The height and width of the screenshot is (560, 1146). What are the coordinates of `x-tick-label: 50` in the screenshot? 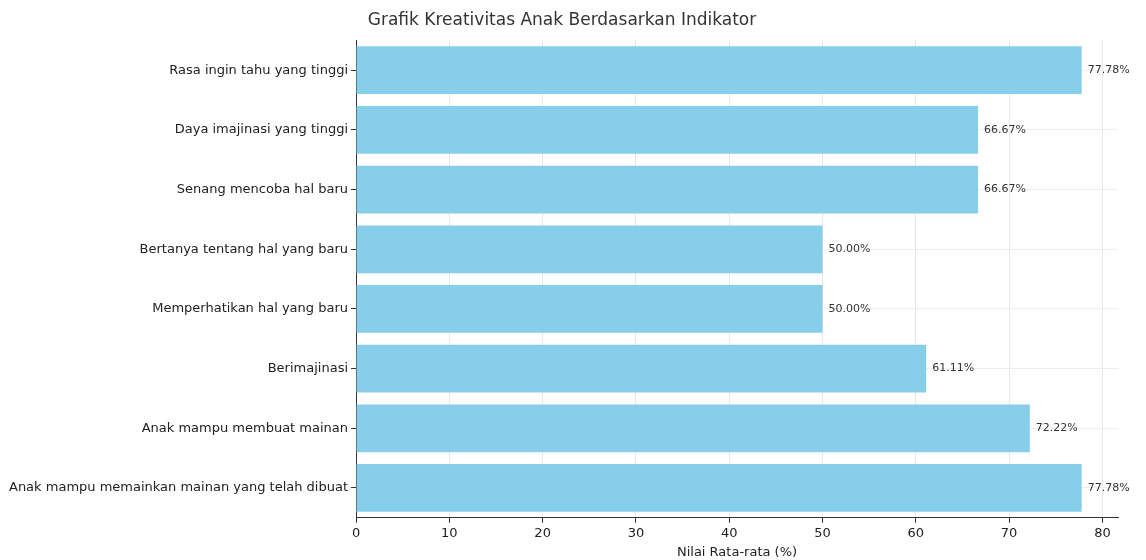 It's located at (822, 532).